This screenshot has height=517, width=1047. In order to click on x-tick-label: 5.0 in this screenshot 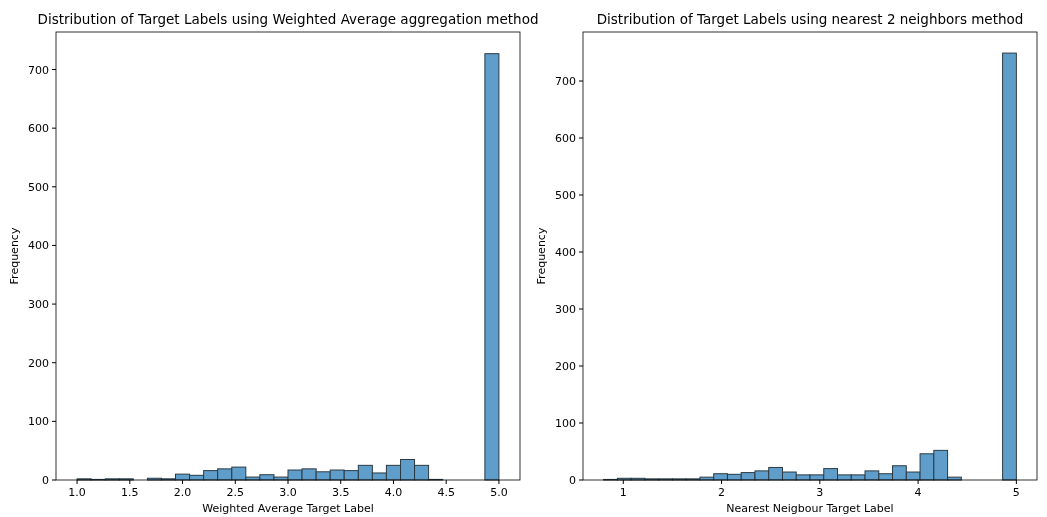, I will do `click(499, 492)`.